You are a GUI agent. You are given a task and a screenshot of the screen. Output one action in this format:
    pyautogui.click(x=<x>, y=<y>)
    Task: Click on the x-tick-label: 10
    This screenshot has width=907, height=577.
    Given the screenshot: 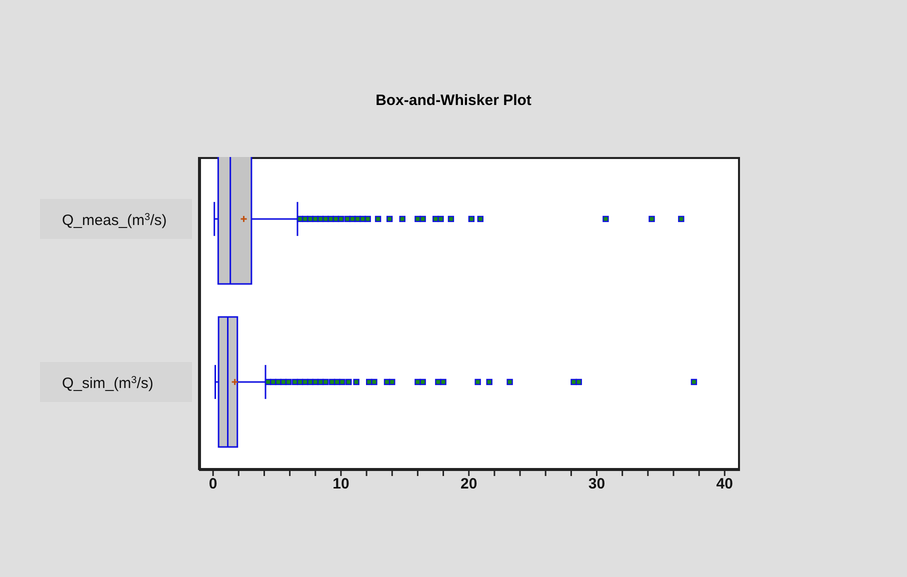 What is the action you would take?
    pyautogui.click(x=341, y=484)
    